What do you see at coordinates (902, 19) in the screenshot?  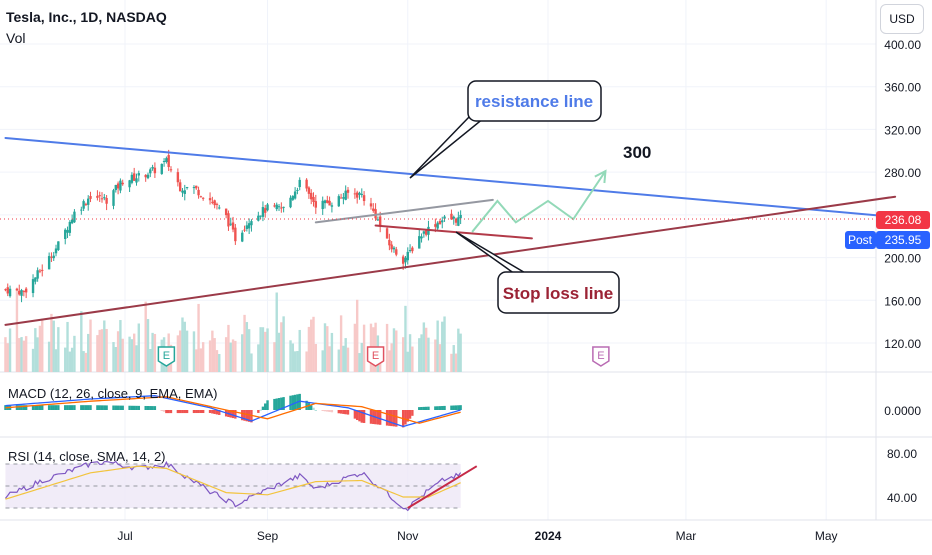 I see `currency-button: USD` at bounding box center [902, 19].